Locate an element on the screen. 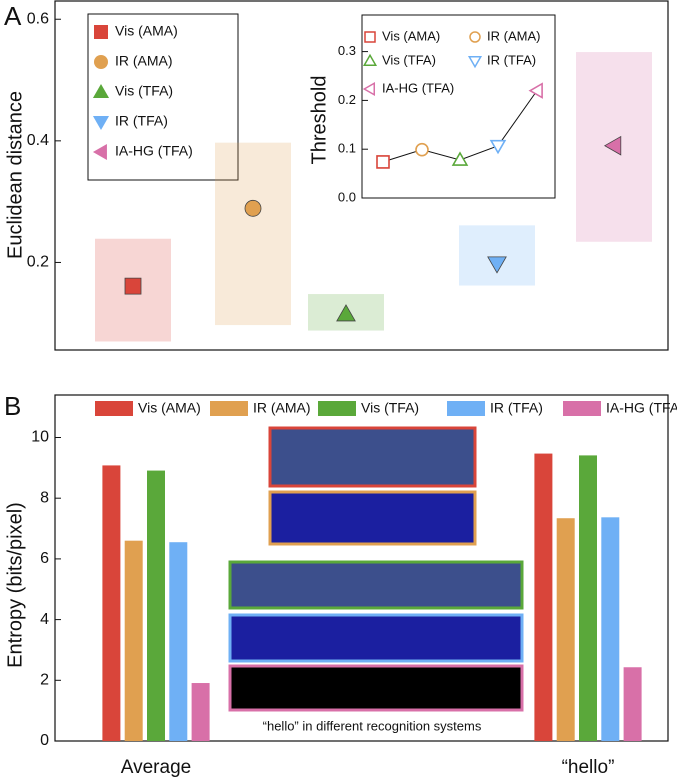 The height and width of the screenshot is (782, 677). legend-box is located at coordinates (163, 97).